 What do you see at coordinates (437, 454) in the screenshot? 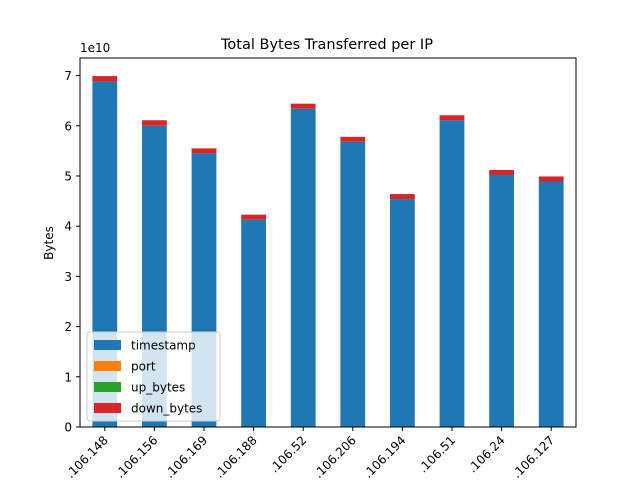
I see `x-tick-label: .106.51` at bounding box center [437, 454].